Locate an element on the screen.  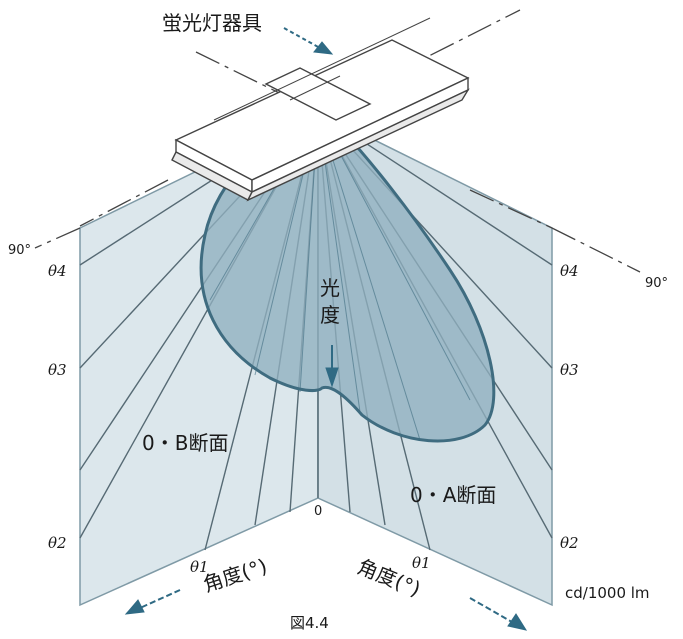
theta2-right: θ2 is located at coordinates (569, 543).